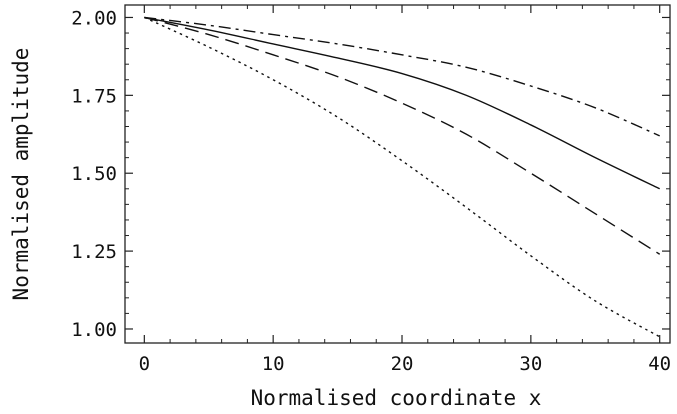  I want to click on y-tick-label: 1.50, so click(94, 174).